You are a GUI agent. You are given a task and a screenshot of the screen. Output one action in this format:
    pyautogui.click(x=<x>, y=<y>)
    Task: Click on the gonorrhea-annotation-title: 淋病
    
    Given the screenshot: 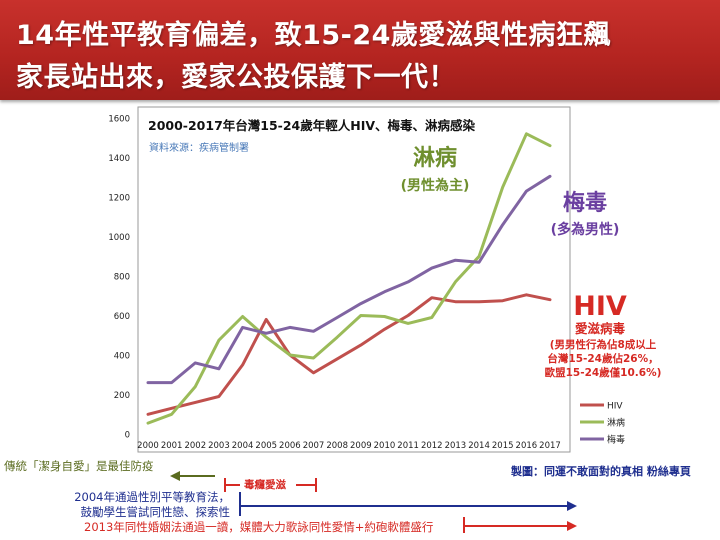 What is the action you would take?
    pyautogui.click(x=435, y=158)
    